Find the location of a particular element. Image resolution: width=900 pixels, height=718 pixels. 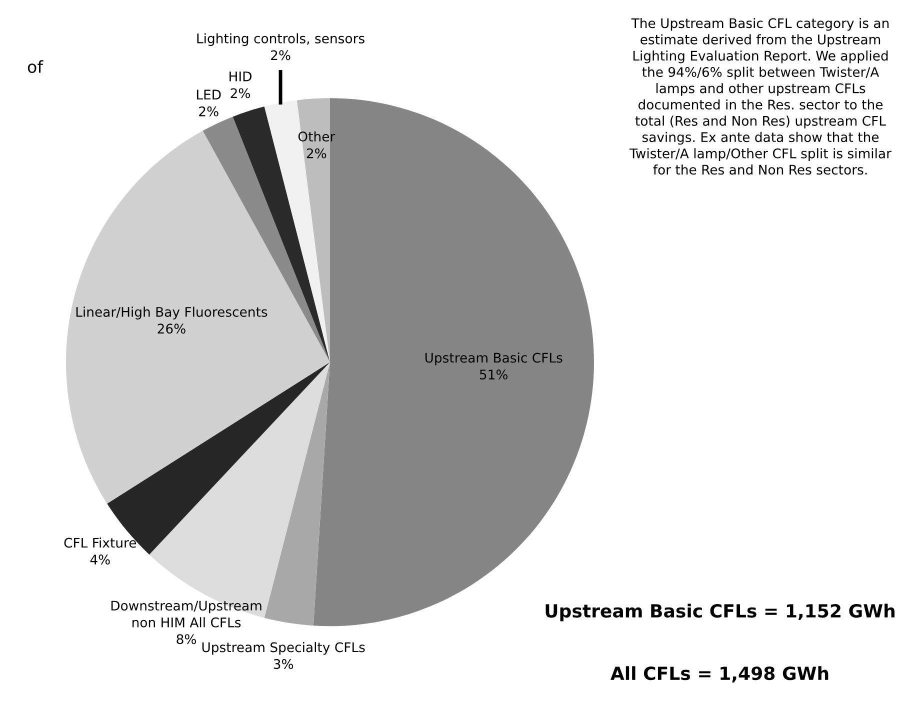

slice-label: Downstream/Upstream non HIM All CFLs is located at coordinates (186, 614).